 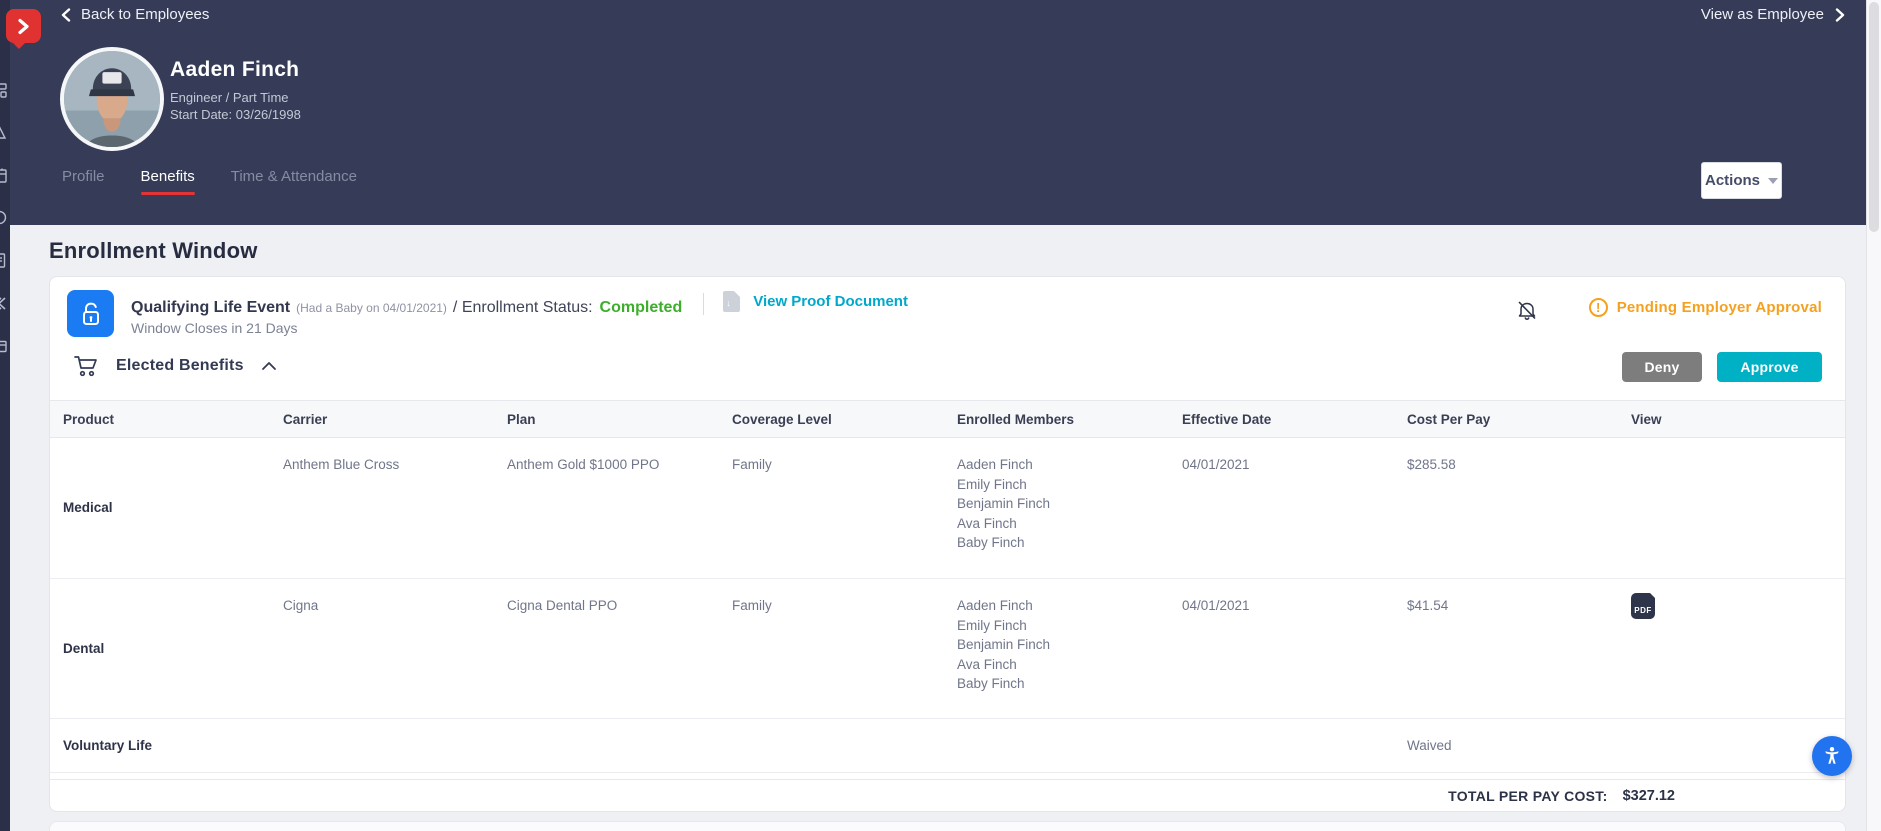 What do you see at coordinates (214, 328) in the screenshot?
I see `window-closes-note: Window Closes in 21 Days` at bounding box center [214, 328].